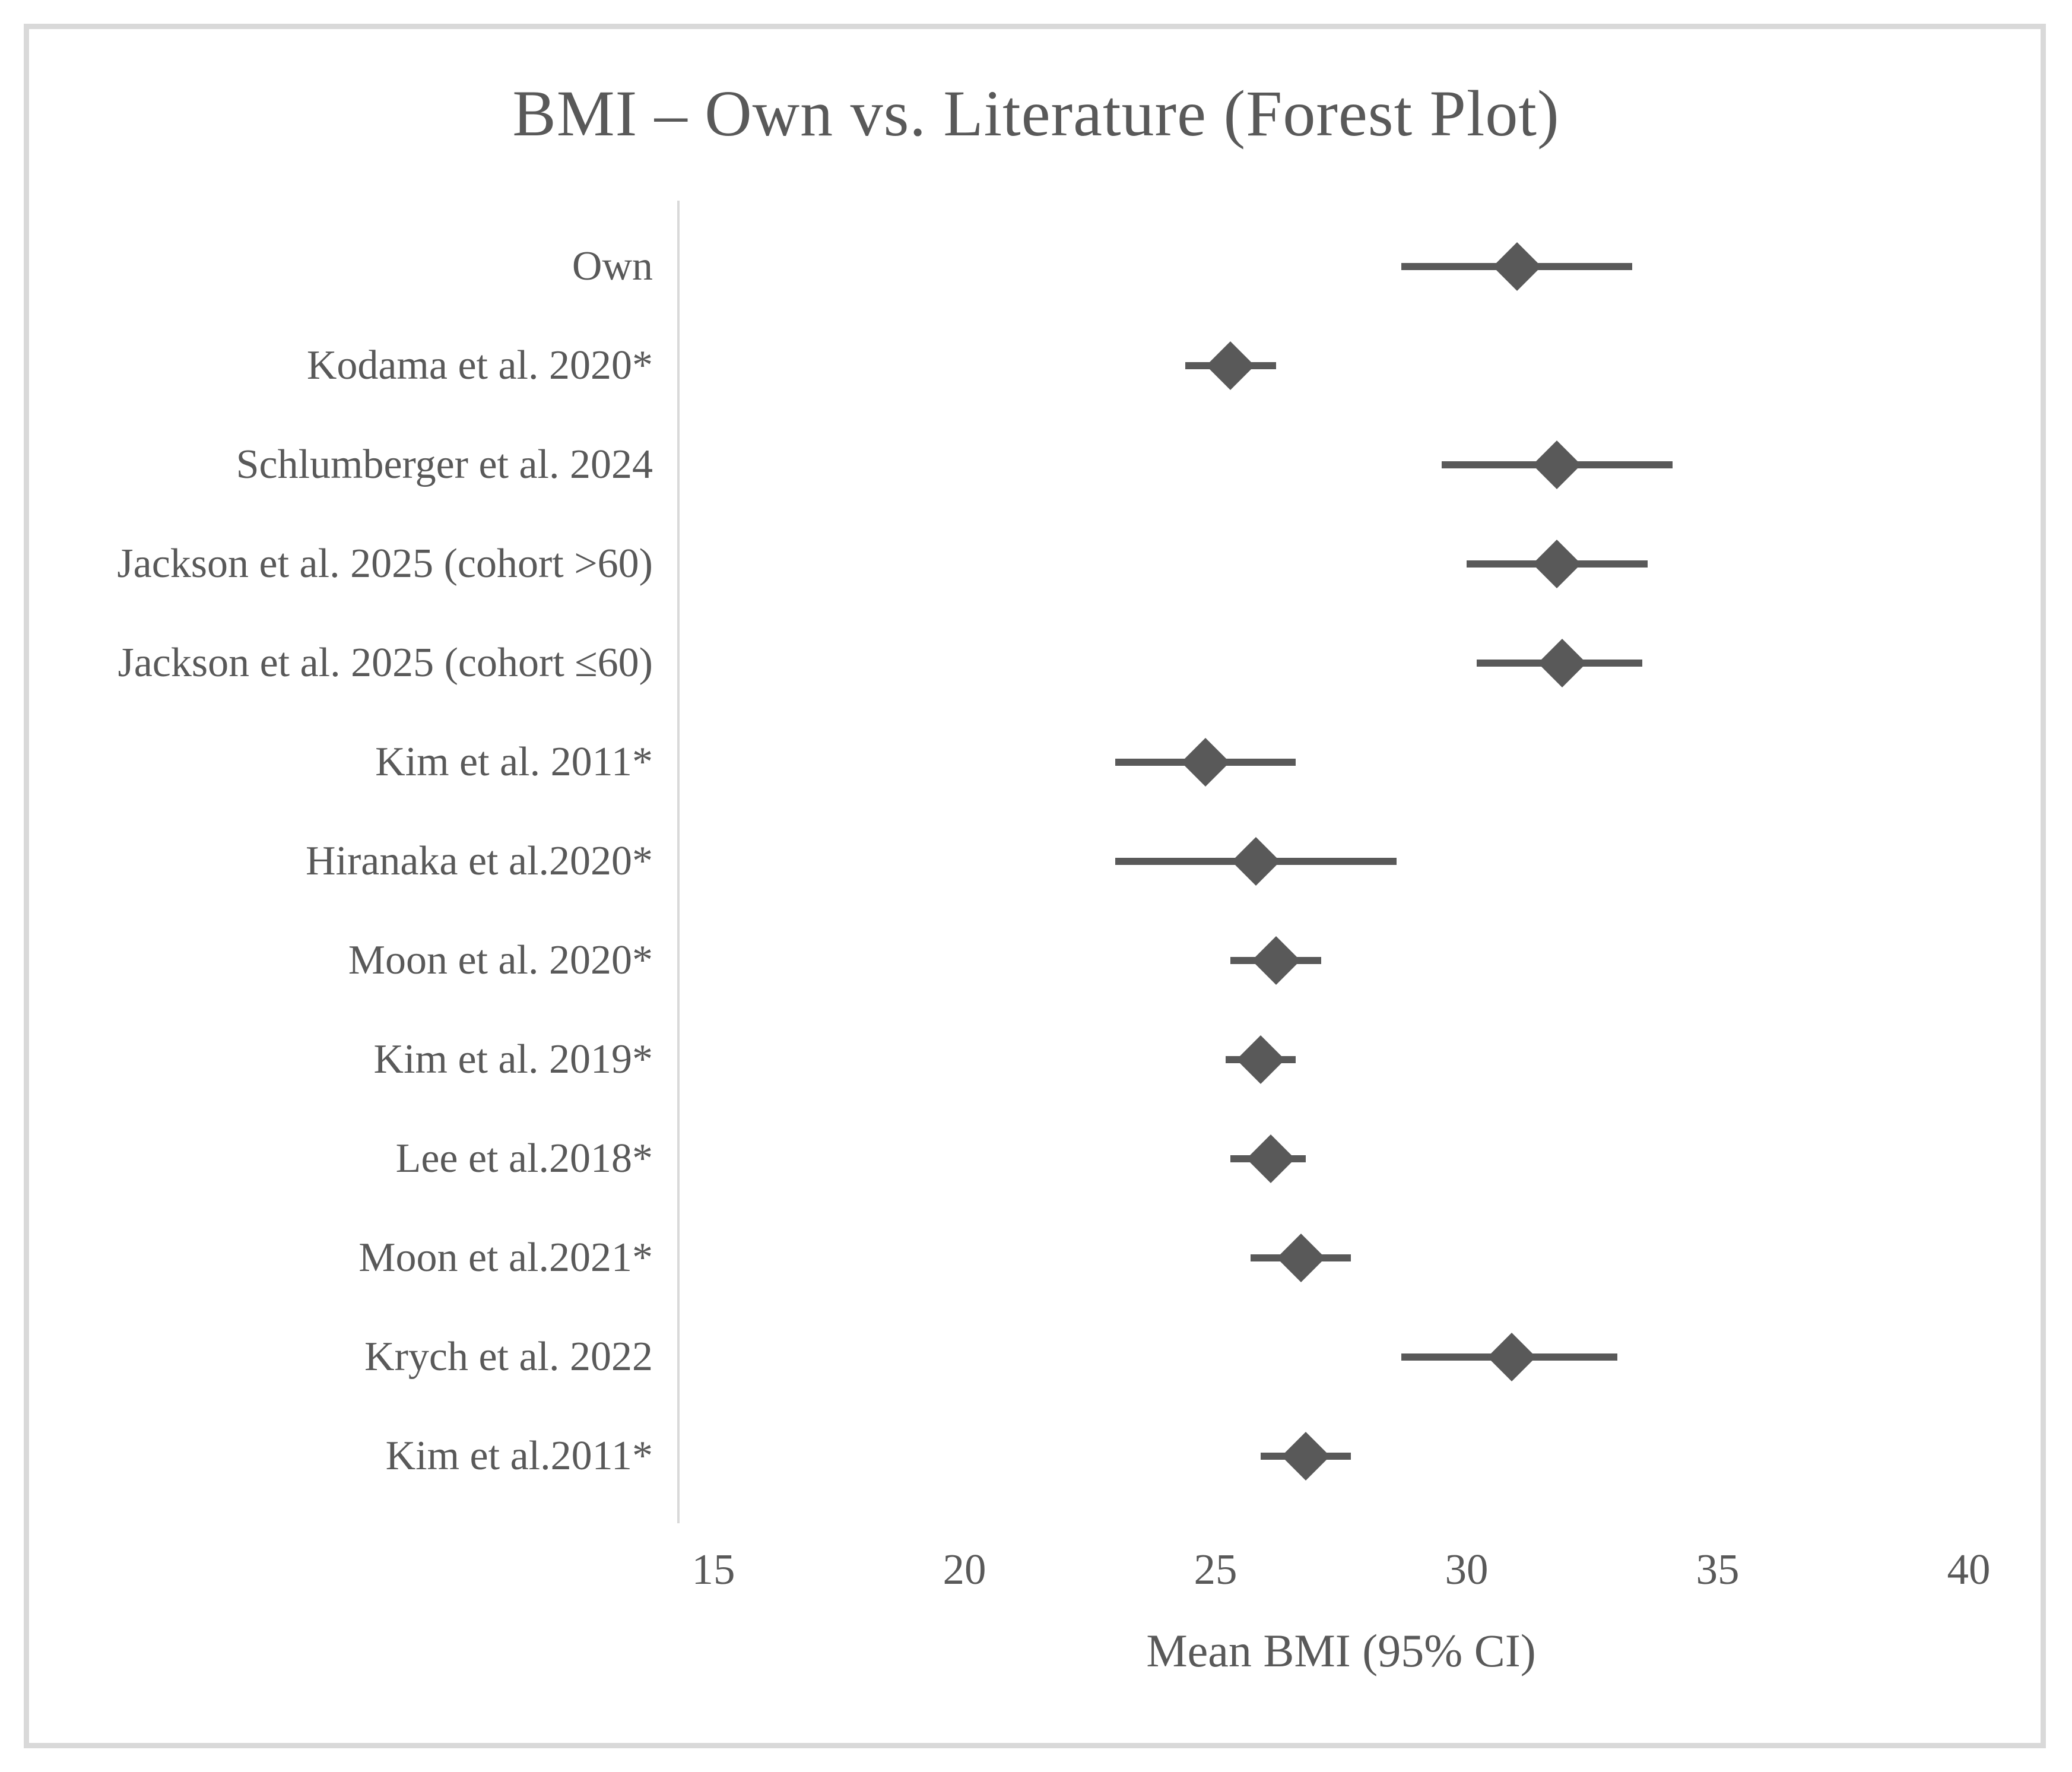  What do you see at coordinates (524, 1159) in the screenshot?
I see `study-label: Lee et al.2018*` at bounding box center [524, 1159].